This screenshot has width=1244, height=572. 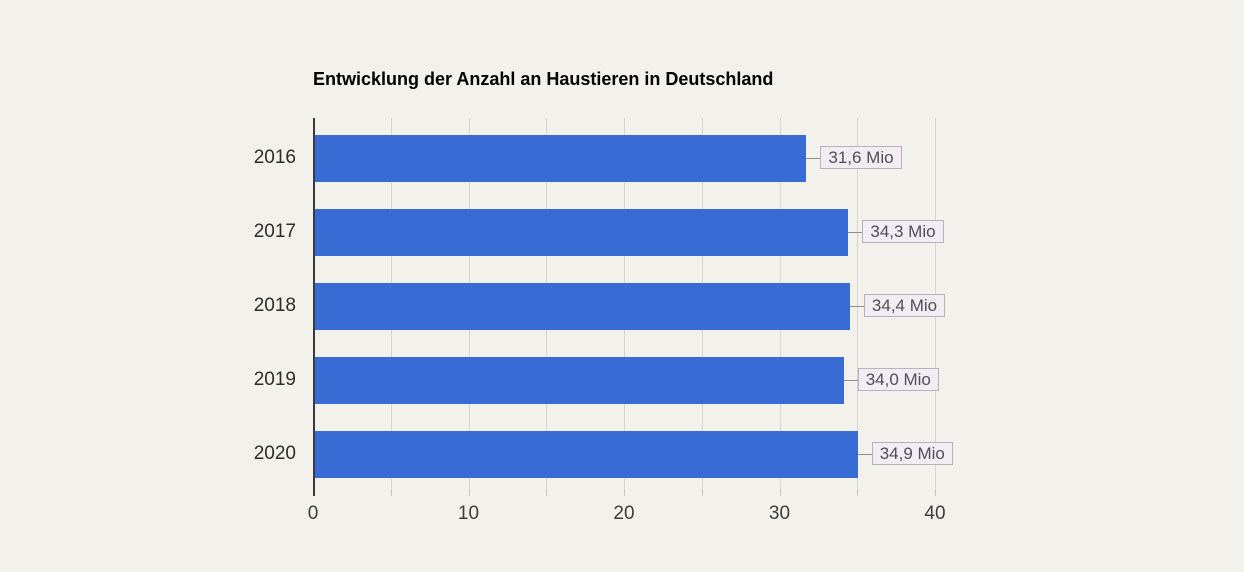 I want to click on bar-value-label: 31,6 Mio, so click(x=861, y=157).